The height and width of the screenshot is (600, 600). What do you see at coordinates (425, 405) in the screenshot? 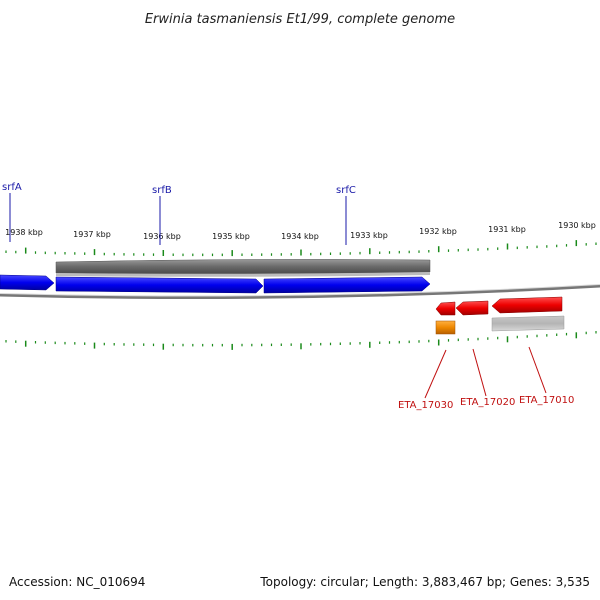
I see `label-ETA_17030: ETA_17030` at bounding box center [425, 405].